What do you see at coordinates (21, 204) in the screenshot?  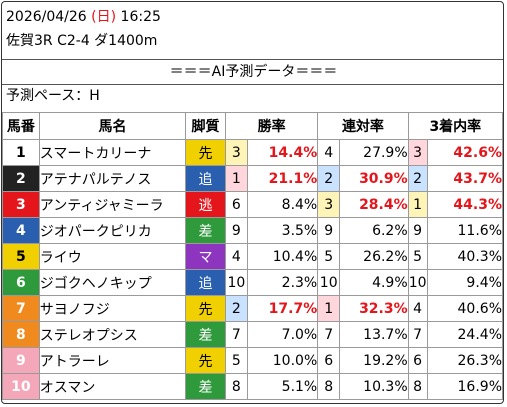 I see `horse-number: 3` at bounding box center [21, 204].